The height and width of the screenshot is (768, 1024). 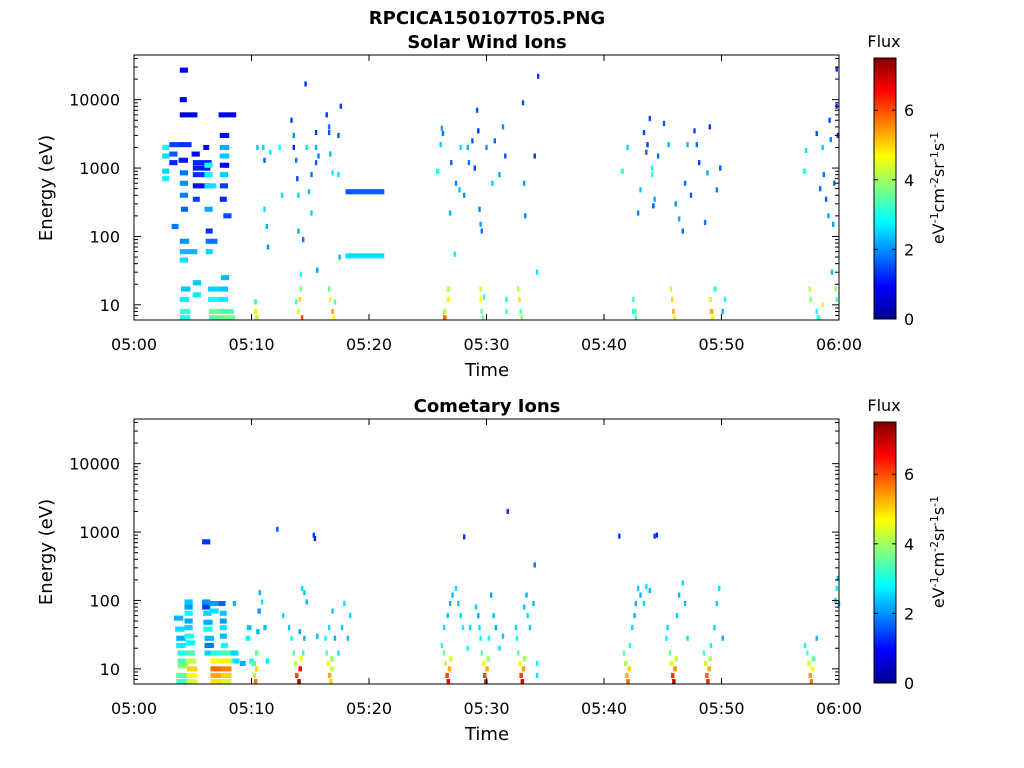 I want to click on y-tick-label: 1000, so click(x=99, y=168).